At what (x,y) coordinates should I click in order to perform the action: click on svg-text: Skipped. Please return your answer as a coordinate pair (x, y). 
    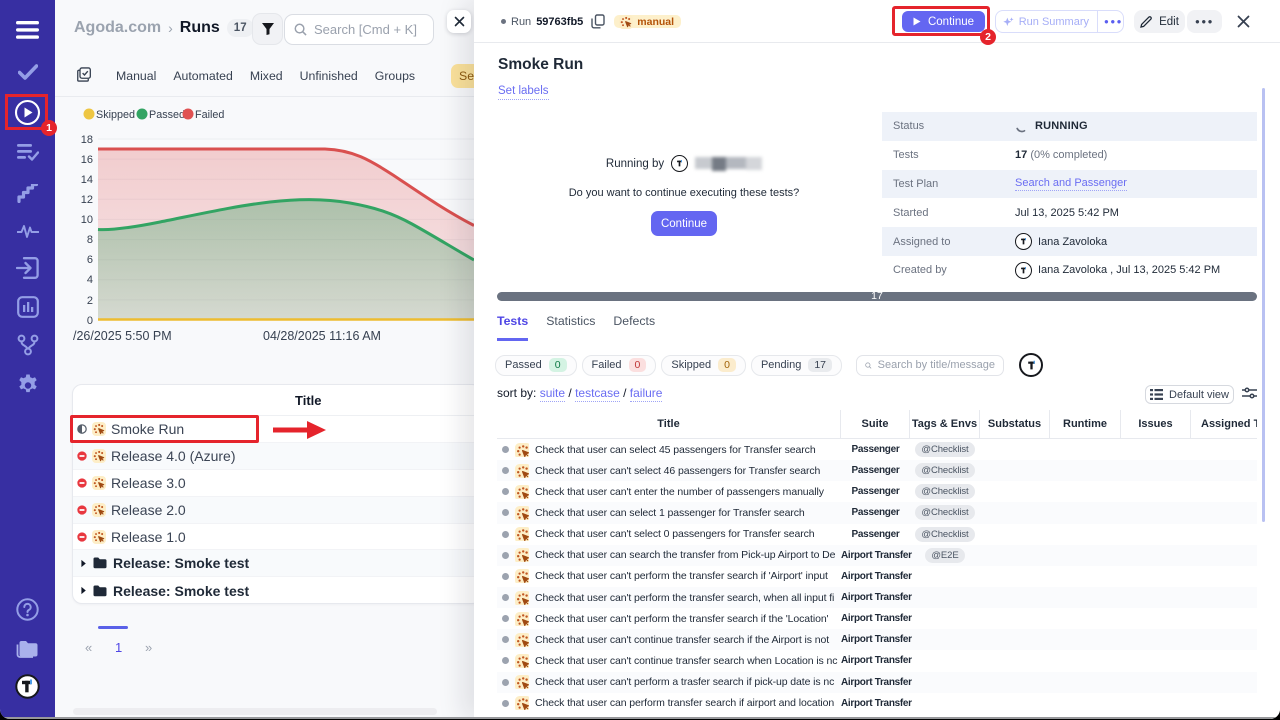
    Looking at the image, I should click on (115, 115).